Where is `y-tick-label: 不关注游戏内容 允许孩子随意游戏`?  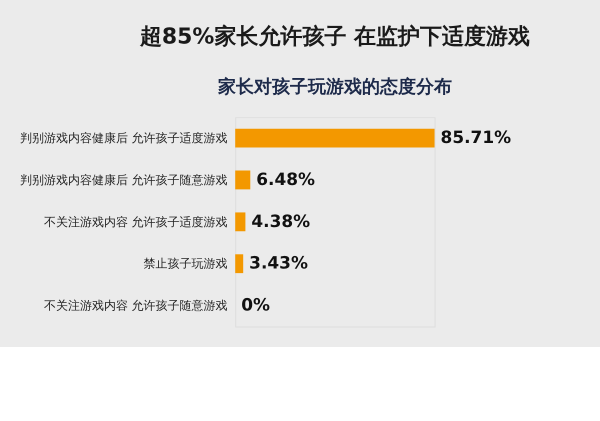
y-tick-label: 不关注游戏内容 允许孩子随意游戏 is located at coordinates (136, 305).